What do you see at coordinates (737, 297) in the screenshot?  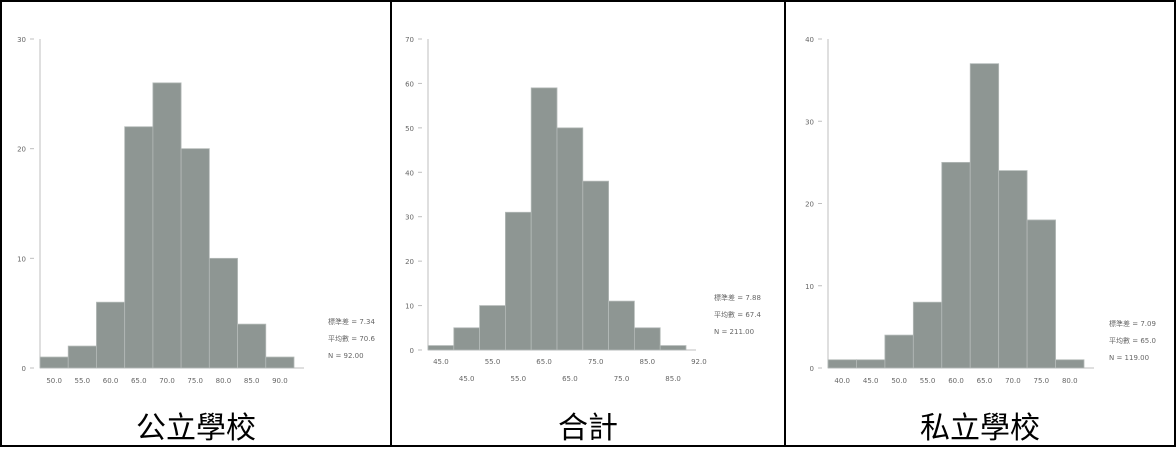 I see `stats-label: 標準差 = 7.88` at bounding box center [737, 297].